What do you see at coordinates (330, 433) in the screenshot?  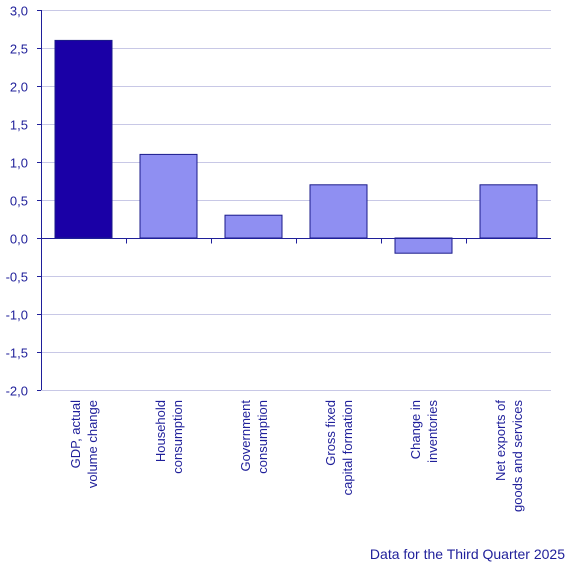 I see `x-category-label-line: Gross fixed` at bounding box center [330, 433].